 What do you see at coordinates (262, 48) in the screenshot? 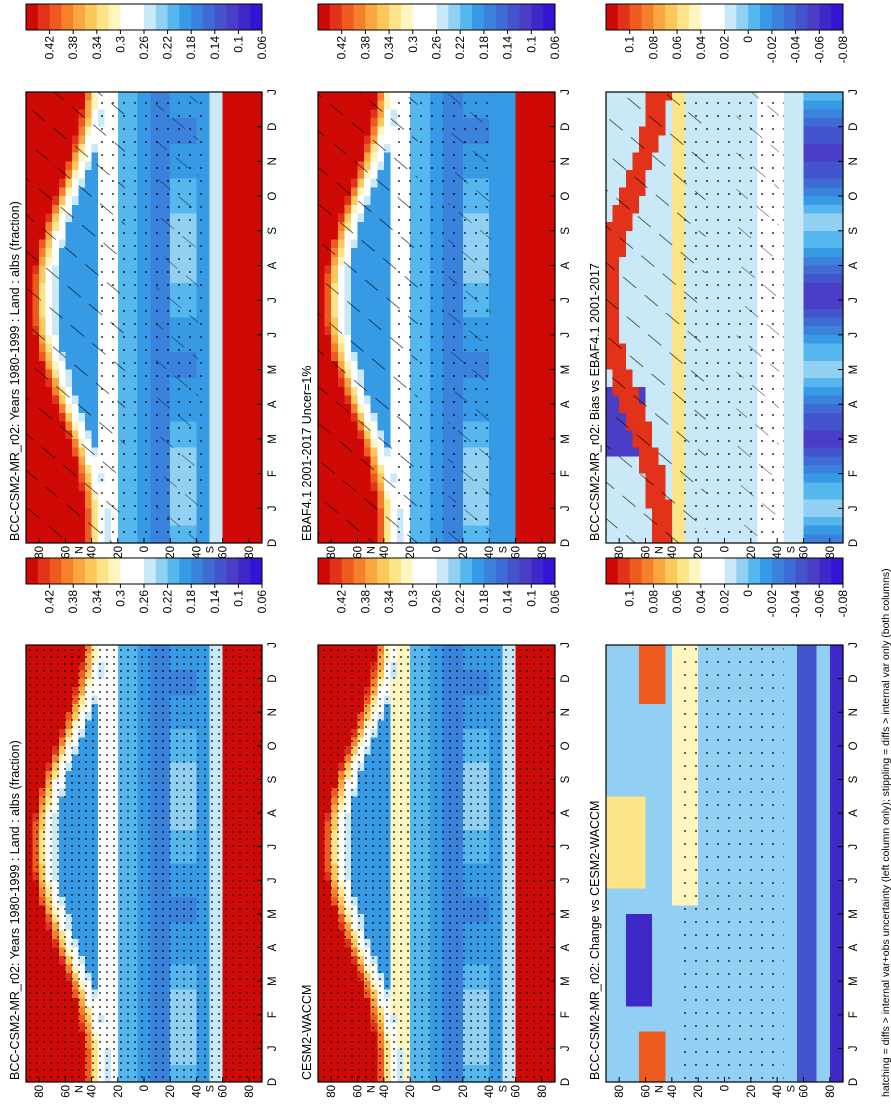
I see `colorbar-label: 0.06` at bounding box center [262, 48].